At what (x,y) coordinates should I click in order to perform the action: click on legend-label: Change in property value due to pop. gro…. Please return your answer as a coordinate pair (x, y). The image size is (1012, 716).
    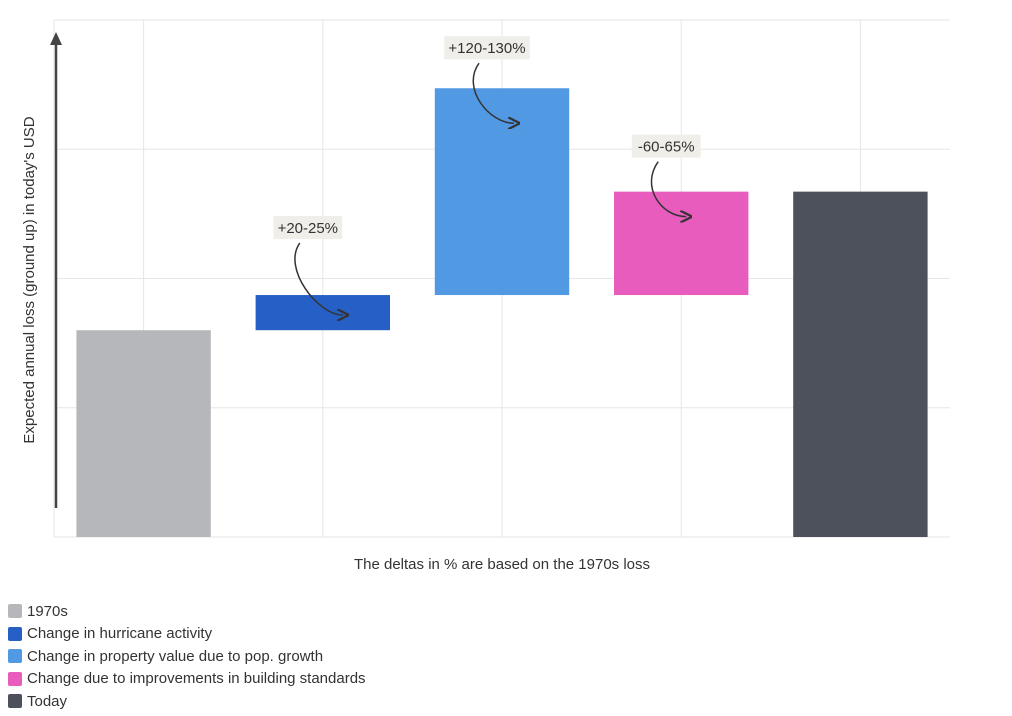
    Looking at the image, I should click on (175, 656).